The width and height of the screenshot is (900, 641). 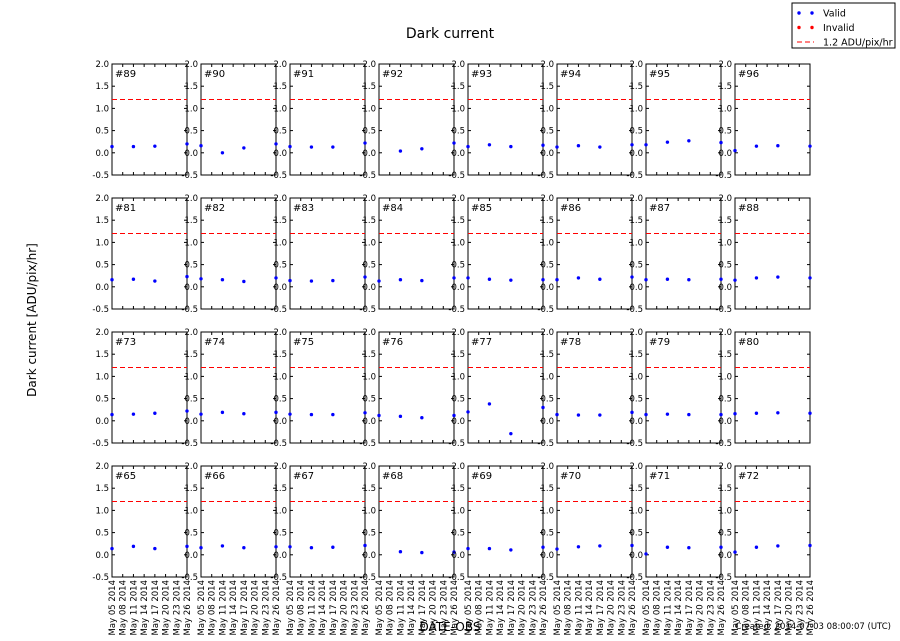 I want to click on panel-label: #69, so click(x=481, y=476).